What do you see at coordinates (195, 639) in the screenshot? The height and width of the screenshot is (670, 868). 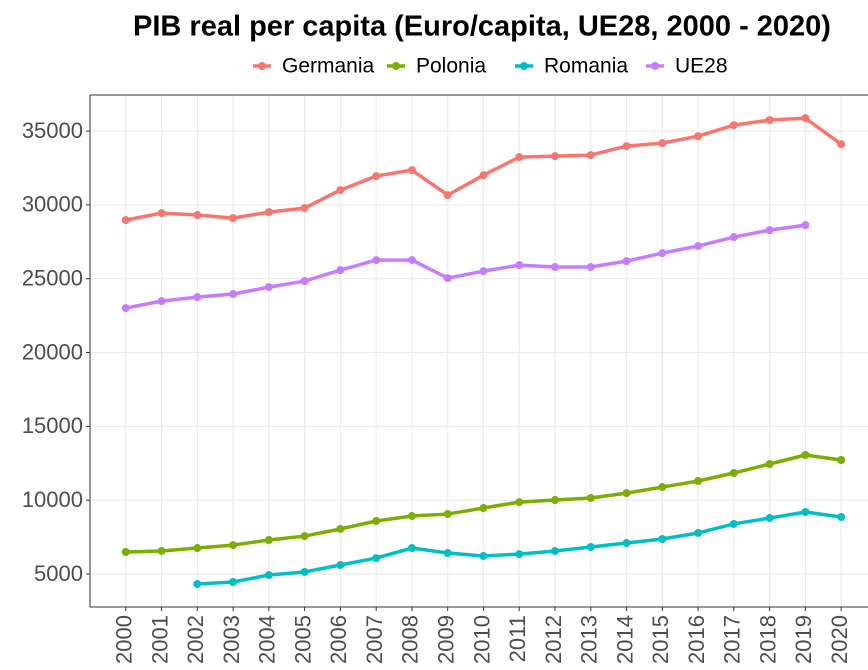 I see `x-tick-label: 2002` at bounding box center [195, 639].